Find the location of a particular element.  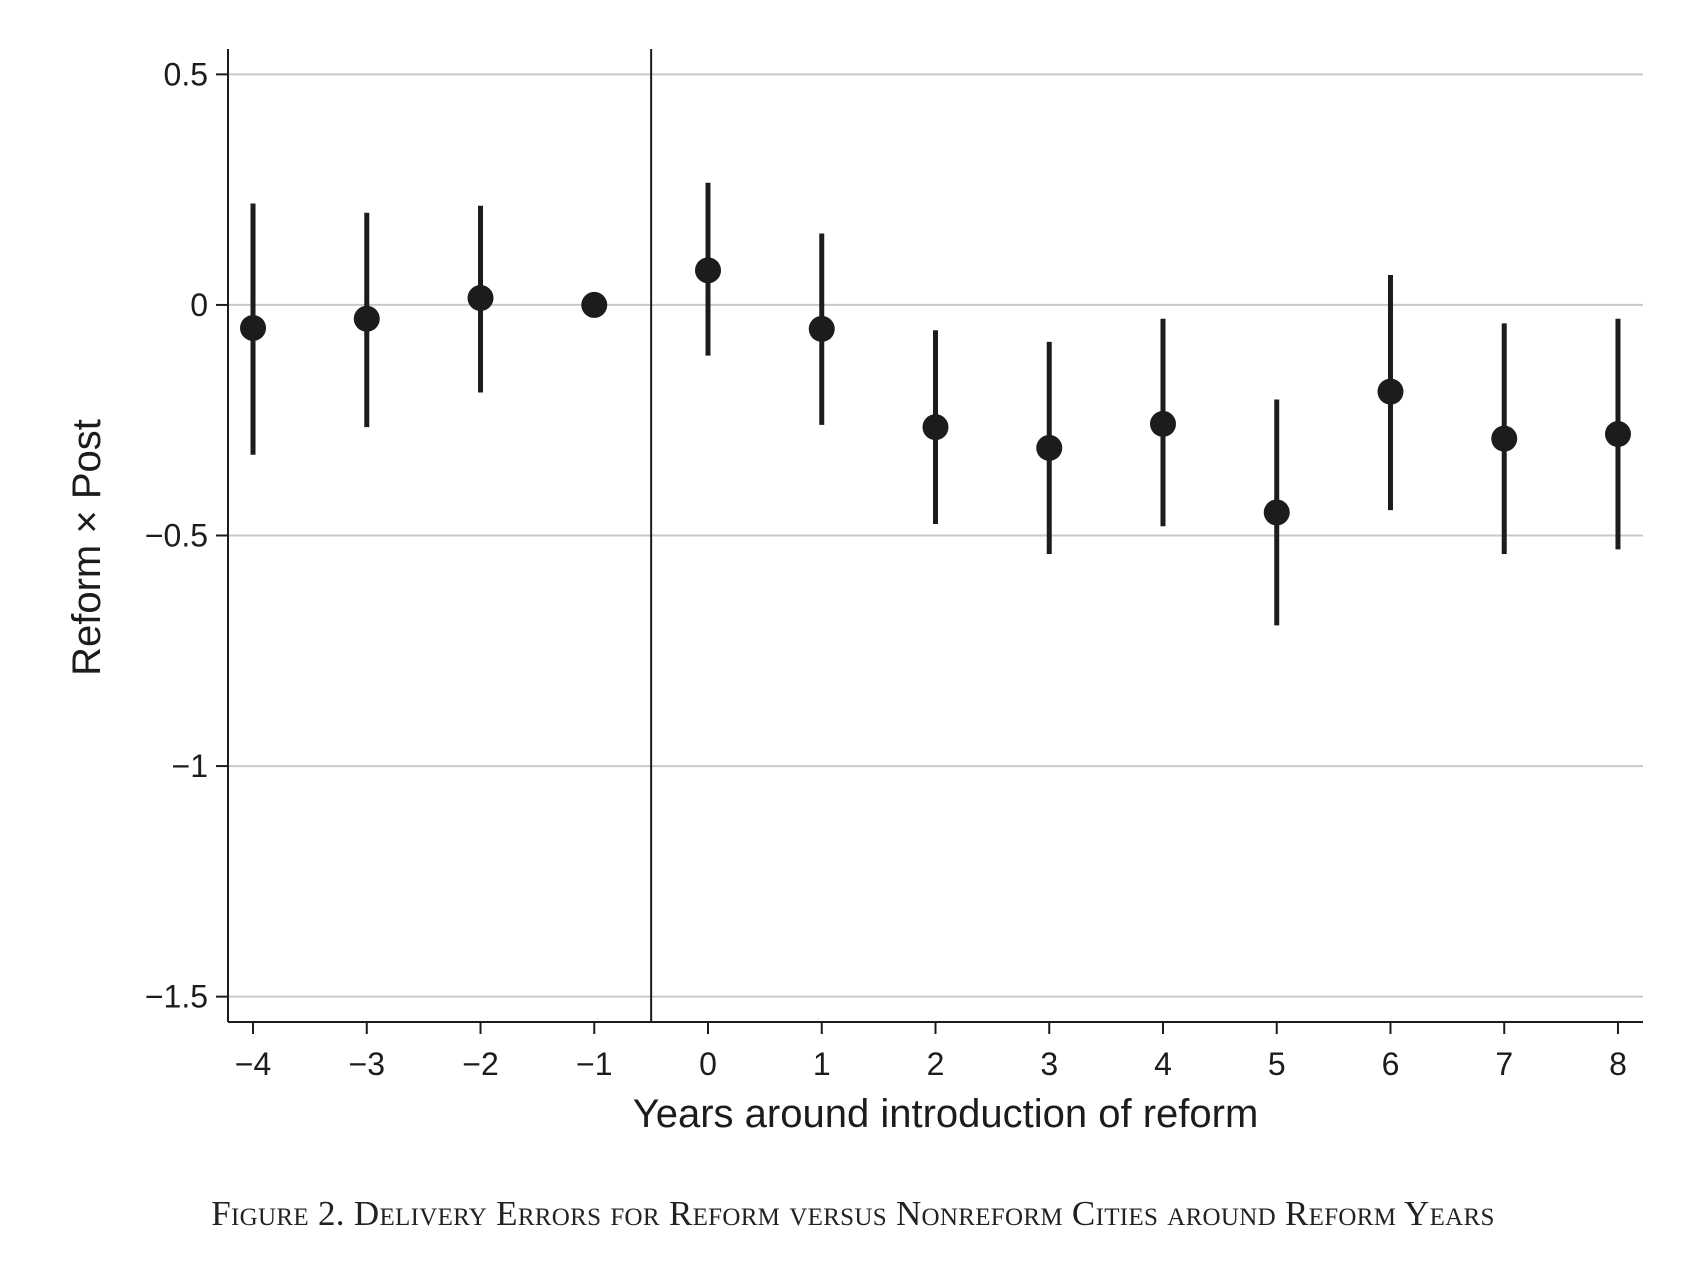

y-tick-label: 0.5 is located at coordinates (186, 74).